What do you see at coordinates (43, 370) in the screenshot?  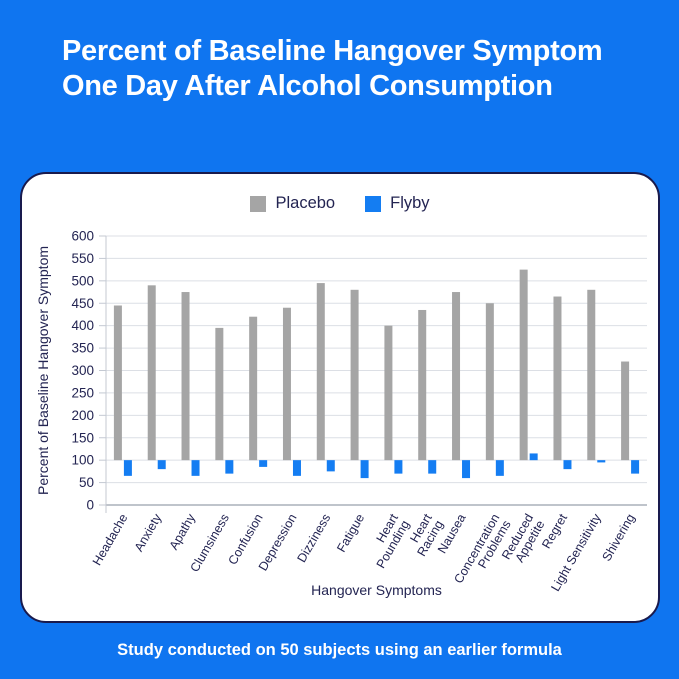 I see `y-axis-title: Percent of Baseline Hangover Symptom` at bounding box center [43, 370].